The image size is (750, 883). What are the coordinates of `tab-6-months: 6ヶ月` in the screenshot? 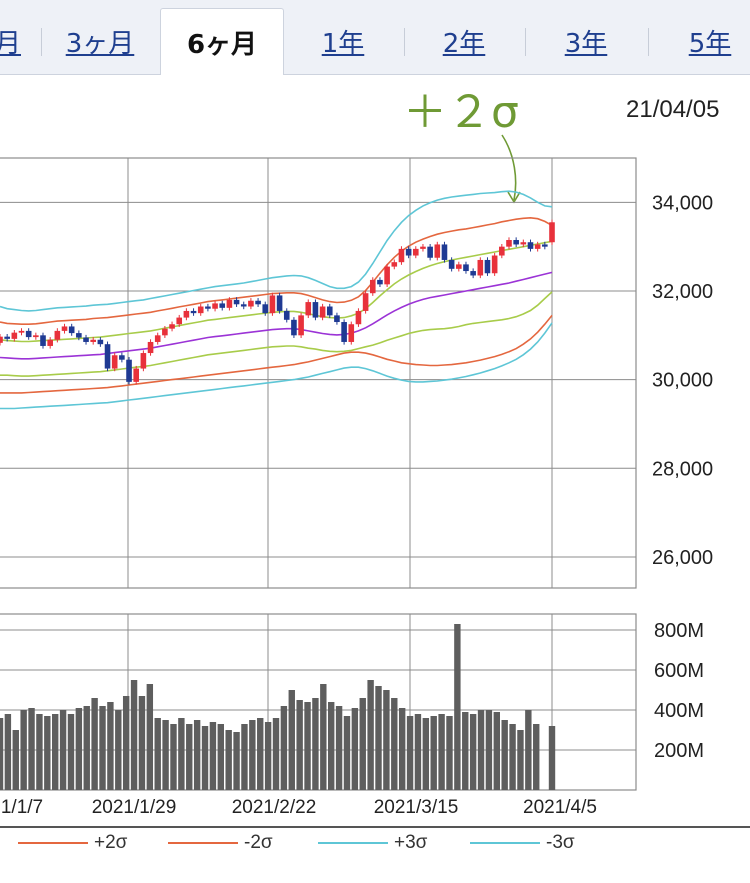 It's located at (222, 41).